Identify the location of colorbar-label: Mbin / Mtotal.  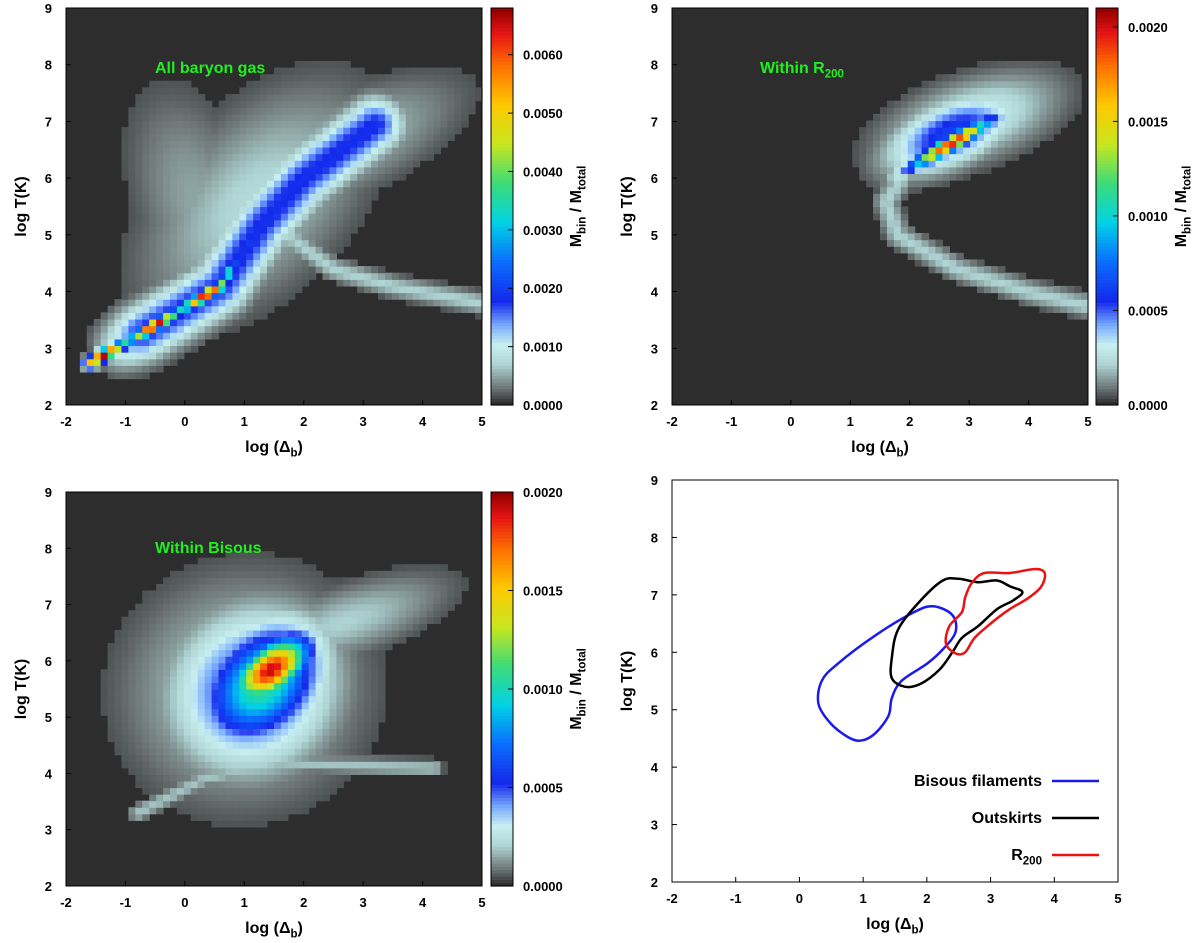
(578, 689).